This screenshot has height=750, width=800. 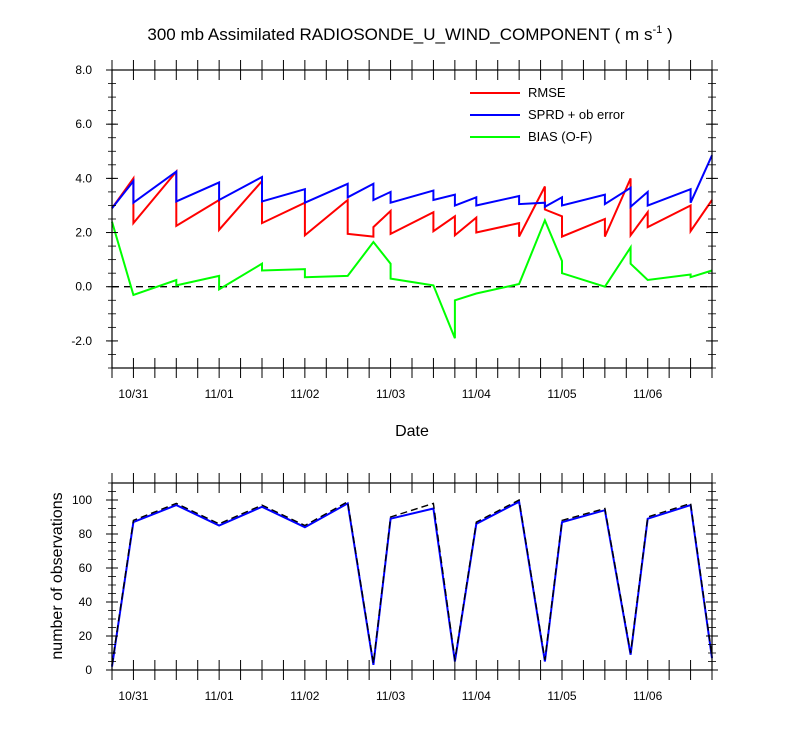 I want to click on x-axis-label: Date, so click(x=412, y=431).